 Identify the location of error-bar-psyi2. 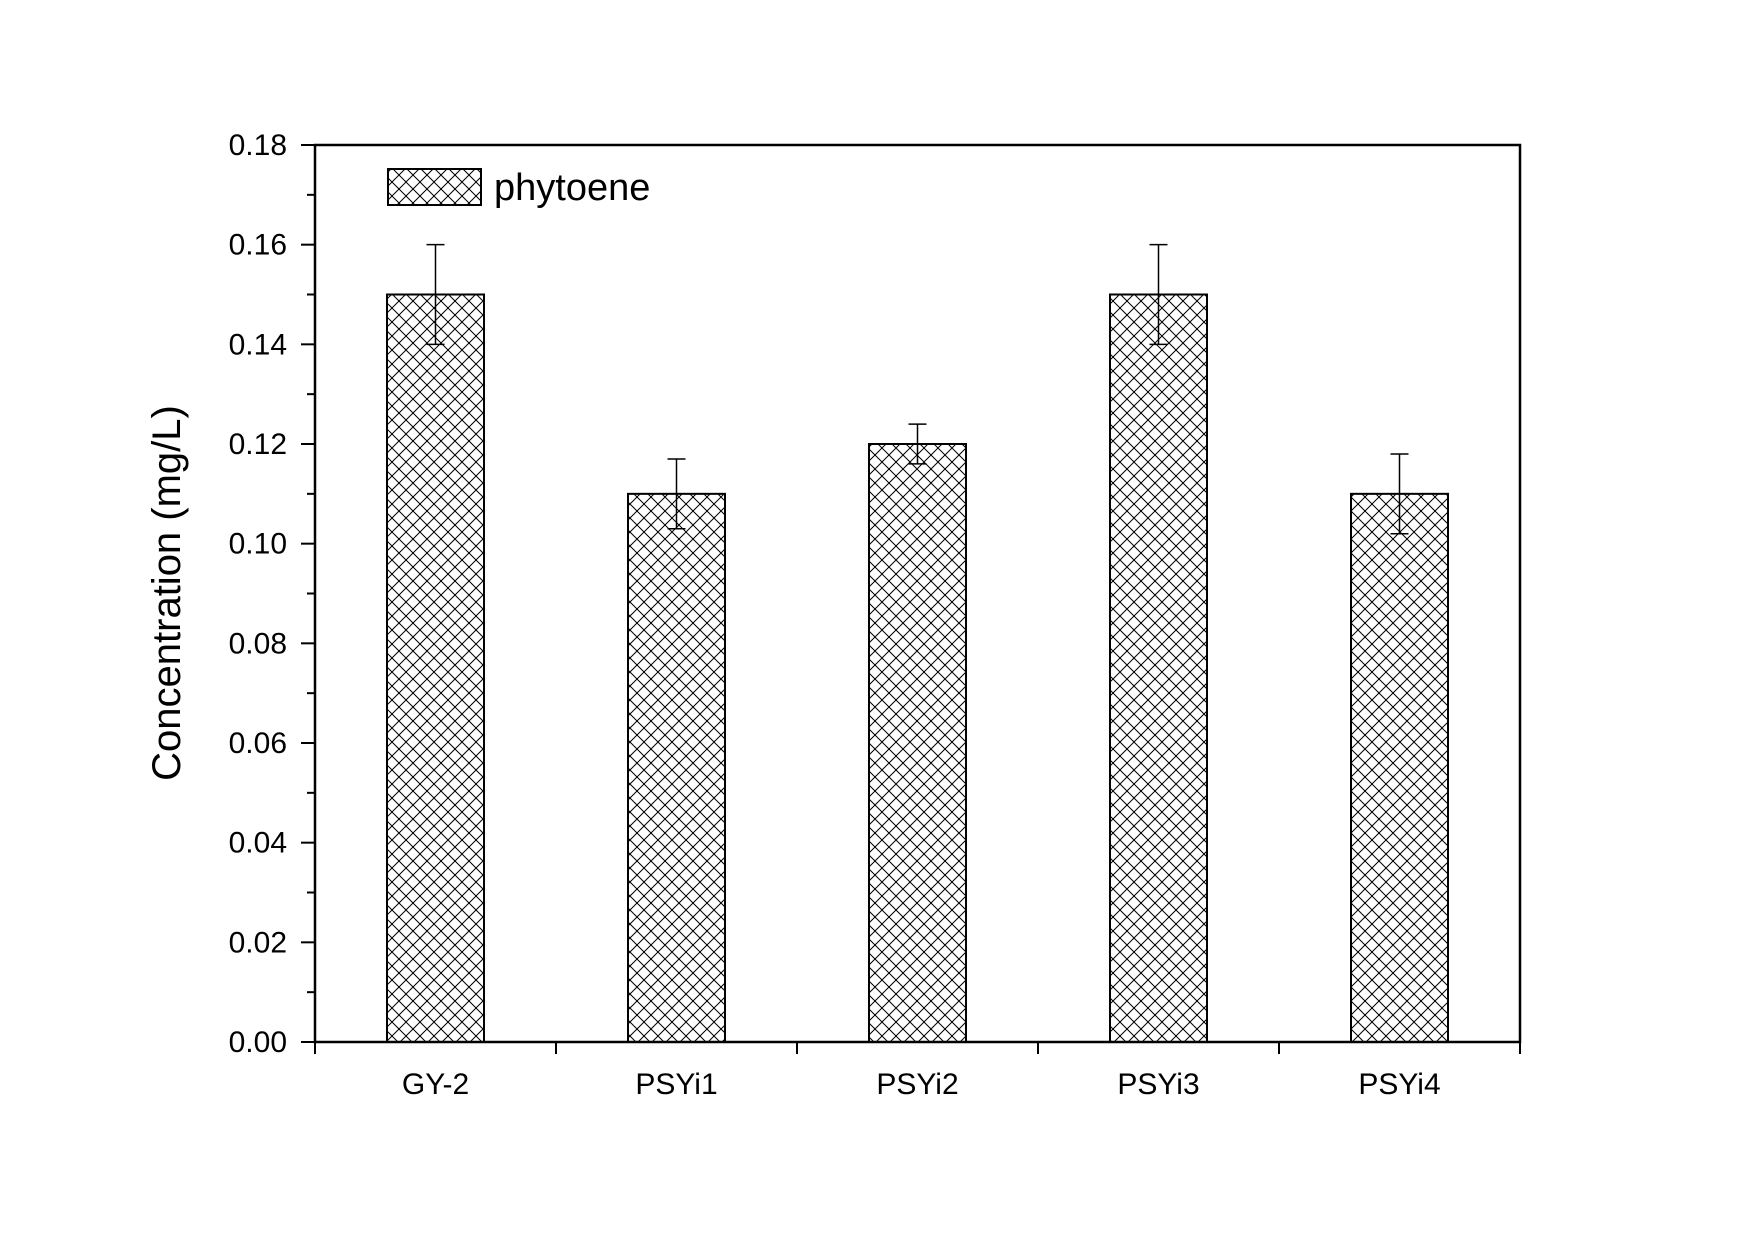
(917, 444).